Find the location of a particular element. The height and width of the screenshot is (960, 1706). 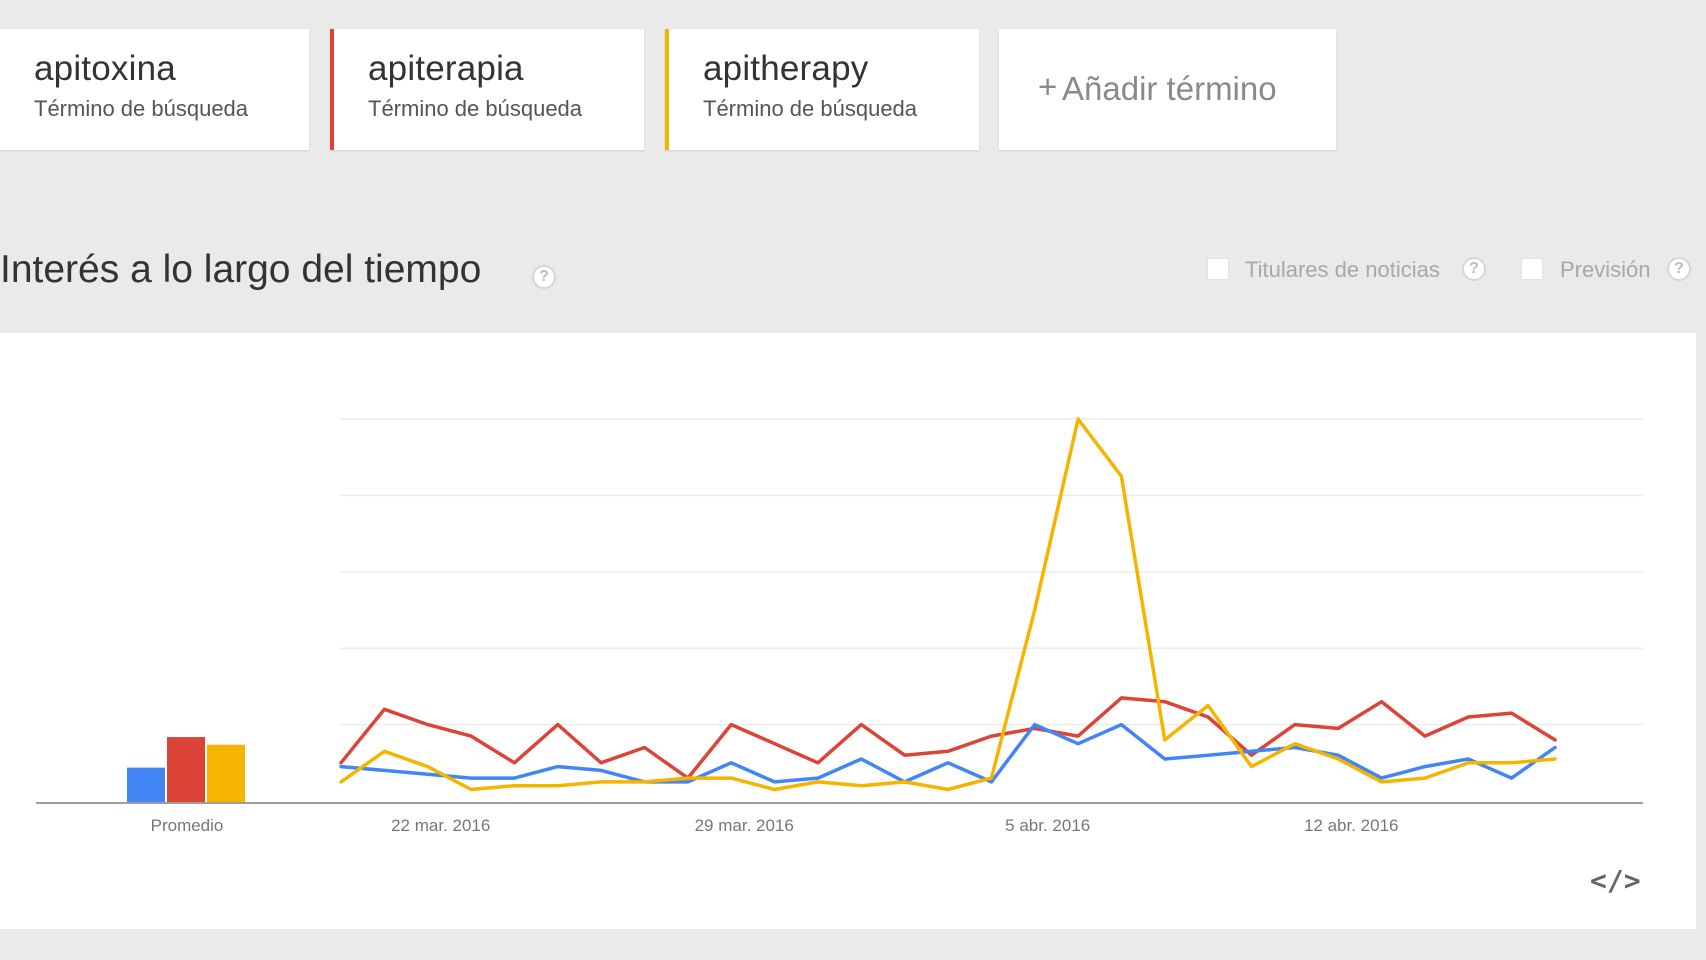

average-label: Promedio is located at coordinates (187, 825).